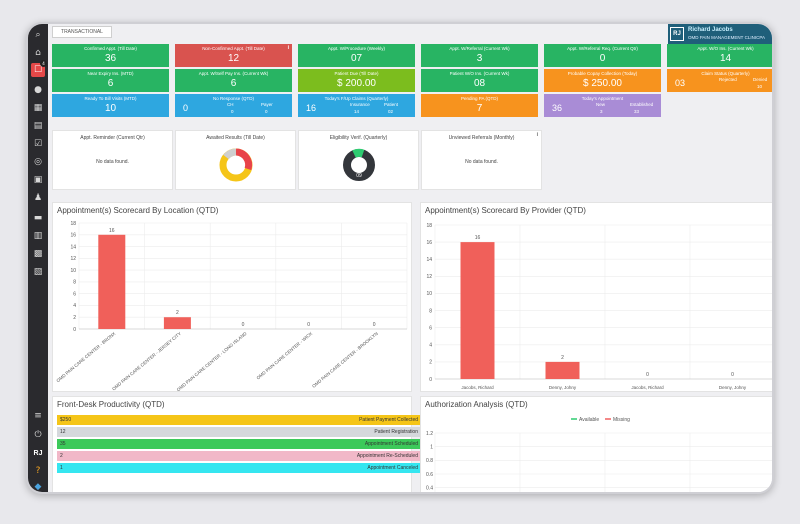 This screenshot has width=800, height=524. What do you see at coordinates (73, 236) in the screenshot?
I see `y-tick-label: 16` at bounding box center [73, 236].